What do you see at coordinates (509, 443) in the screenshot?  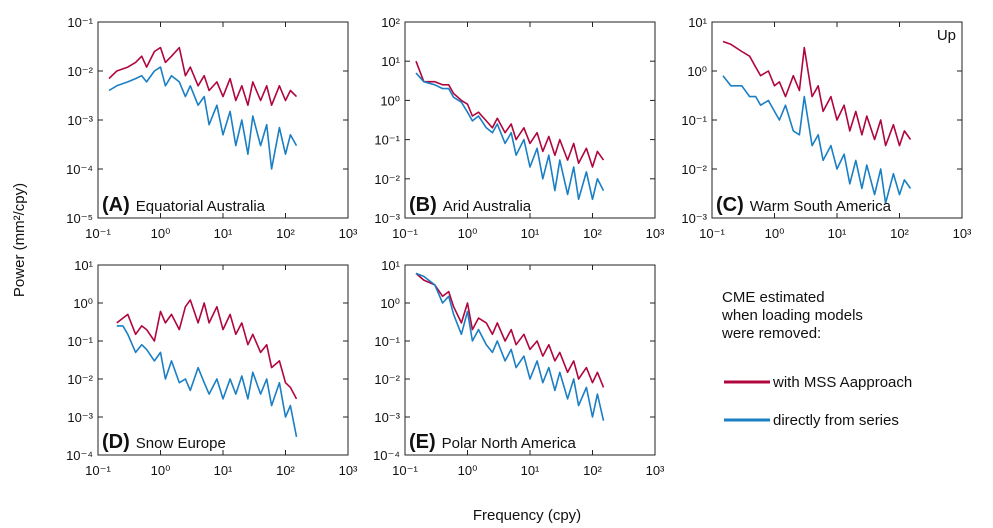 I see `panel-title: Polar North America` at bounding box center [509, 443].